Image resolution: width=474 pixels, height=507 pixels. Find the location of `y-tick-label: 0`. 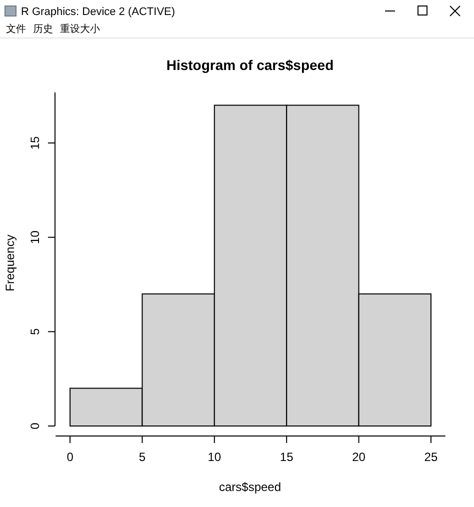

y-tick-label: 0 is located at coordinates (35, 426).